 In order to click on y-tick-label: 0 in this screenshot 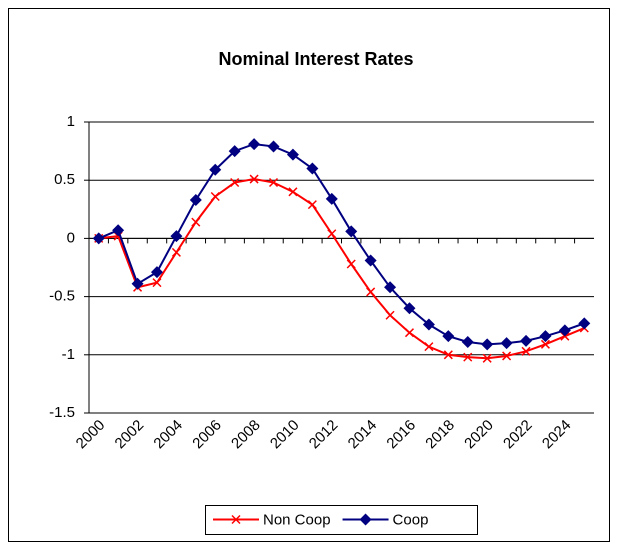, I will do `click(71, 237)`.